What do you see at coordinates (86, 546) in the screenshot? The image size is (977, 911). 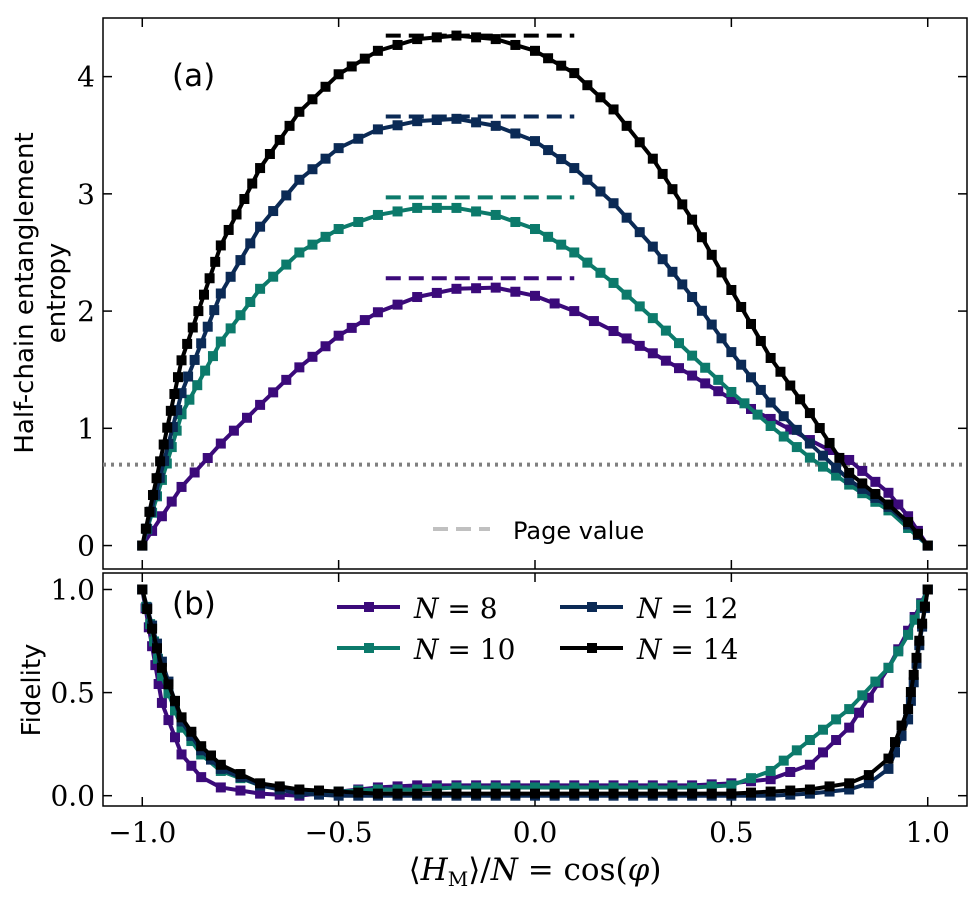 I see `y-tick-label: 0` at bounding box center [86, 546].